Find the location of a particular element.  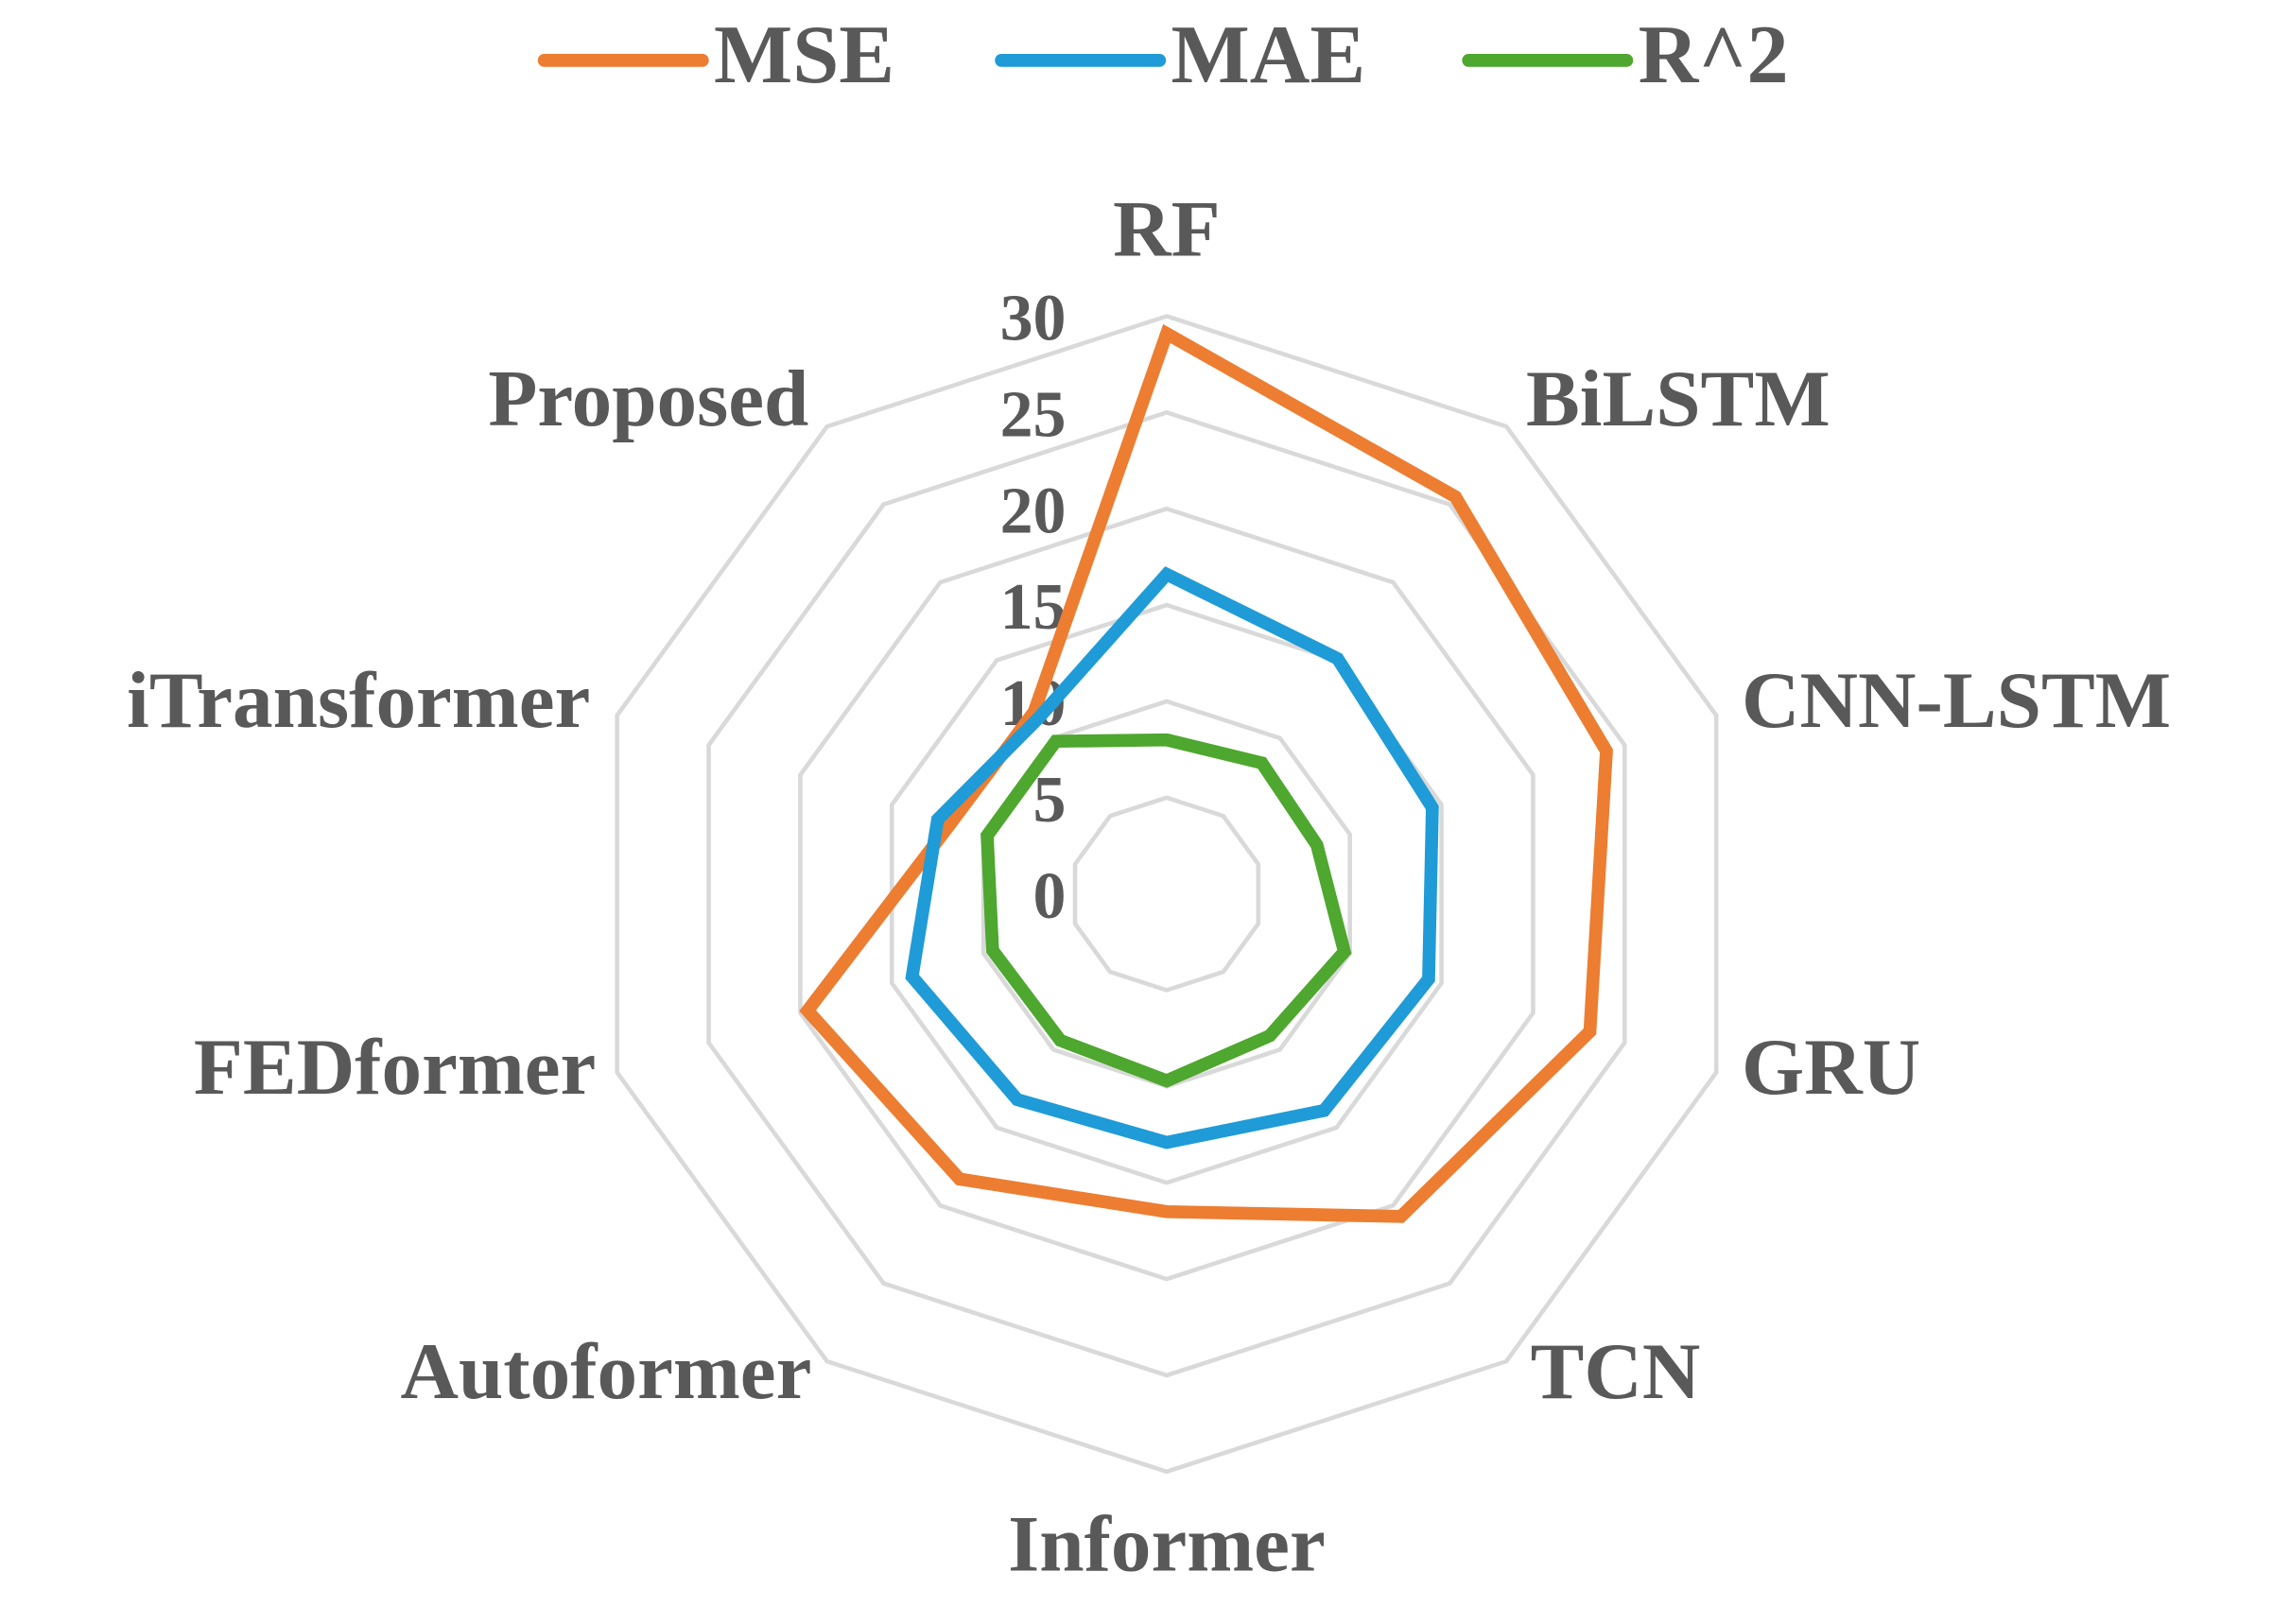

category-label: FEDformer is located at coordinates (395, 1067).